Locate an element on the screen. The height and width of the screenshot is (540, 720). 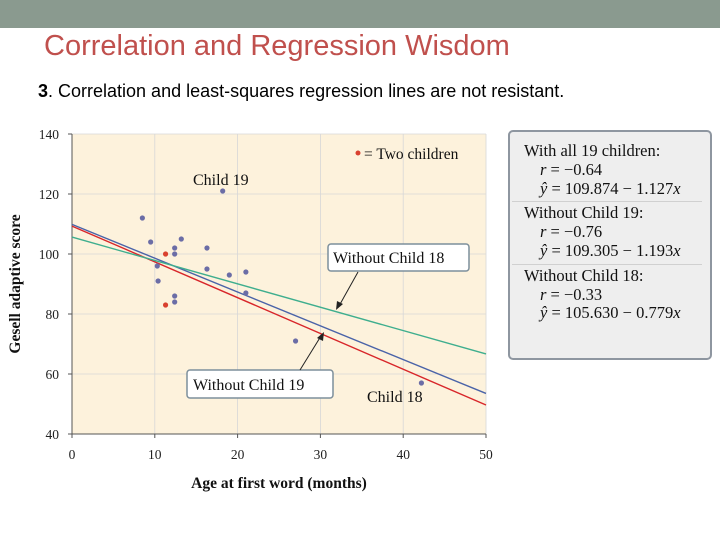
stats-all-heading: With all 19 children: is located at coordinates (592, 150).